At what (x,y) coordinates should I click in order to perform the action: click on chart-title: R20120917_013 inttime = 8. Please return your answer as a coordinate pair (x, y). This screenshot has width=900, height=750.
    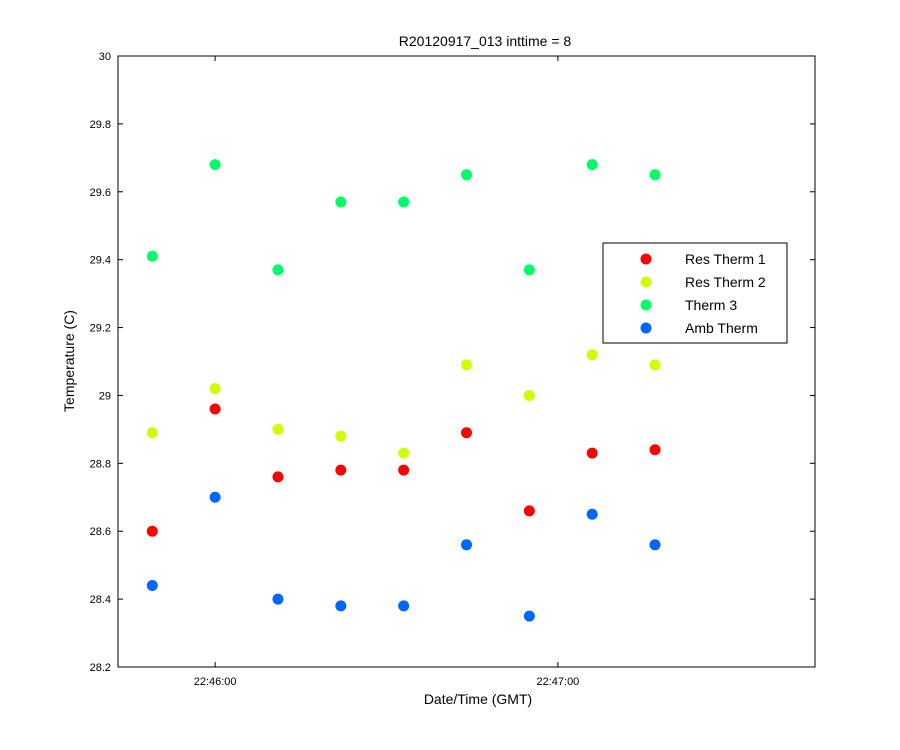
    Looking at the image, I should click on (485, 41).